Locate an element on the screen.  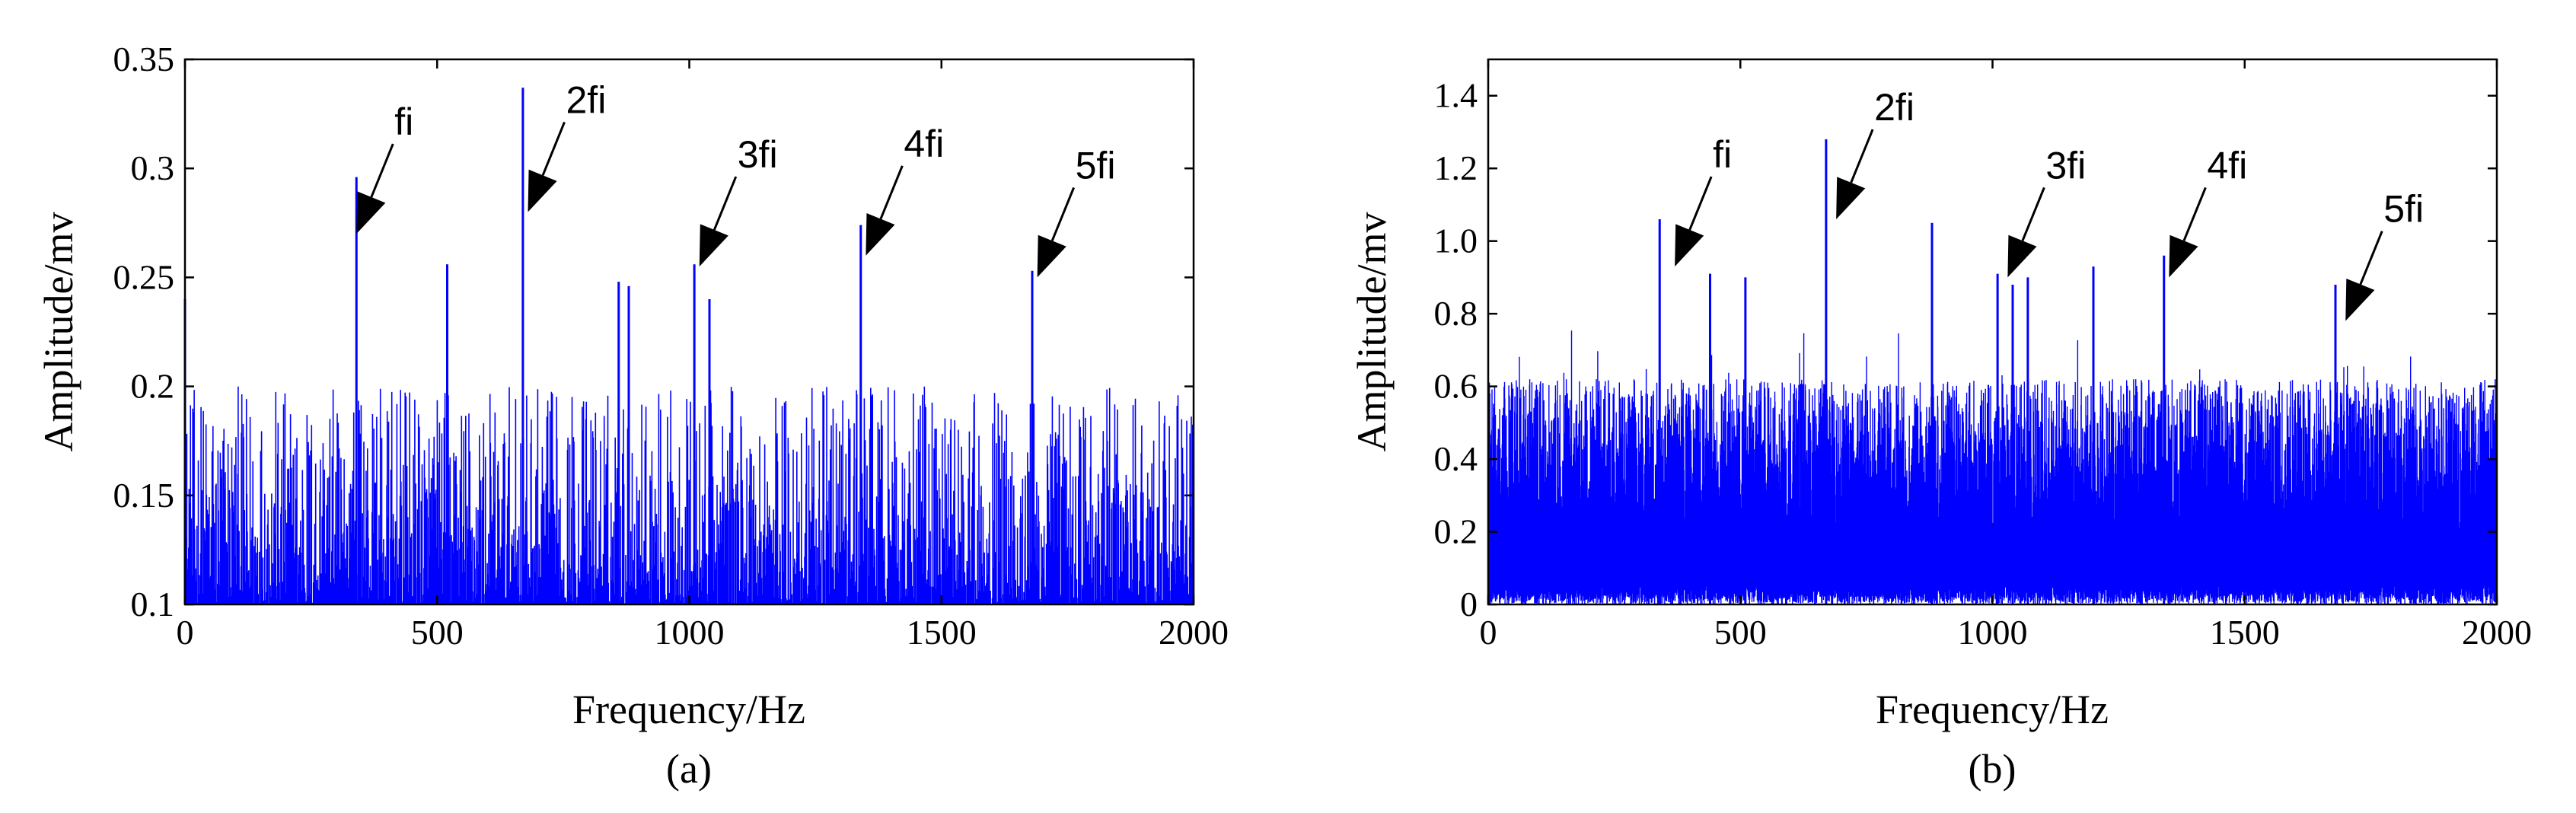
panel-a-x-tick-label-3: 1500 is located at coordinates (942, 632).